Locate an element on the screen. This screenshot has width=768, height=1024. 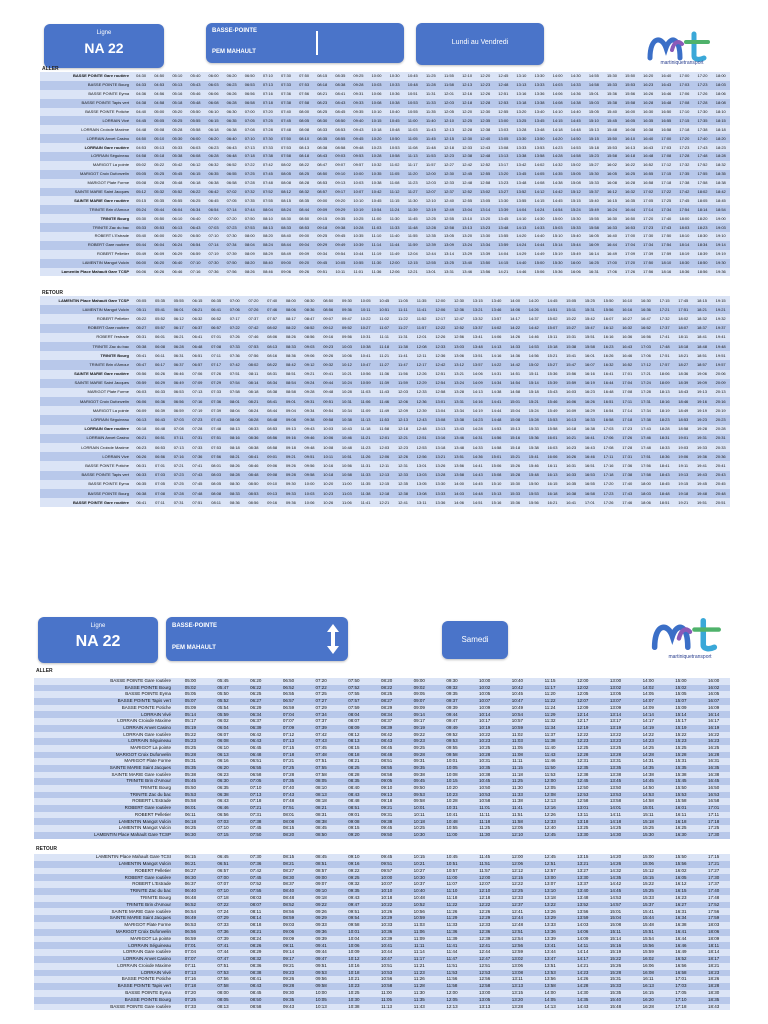
departure-time: 15:05 is located at coordinates (593, 112).